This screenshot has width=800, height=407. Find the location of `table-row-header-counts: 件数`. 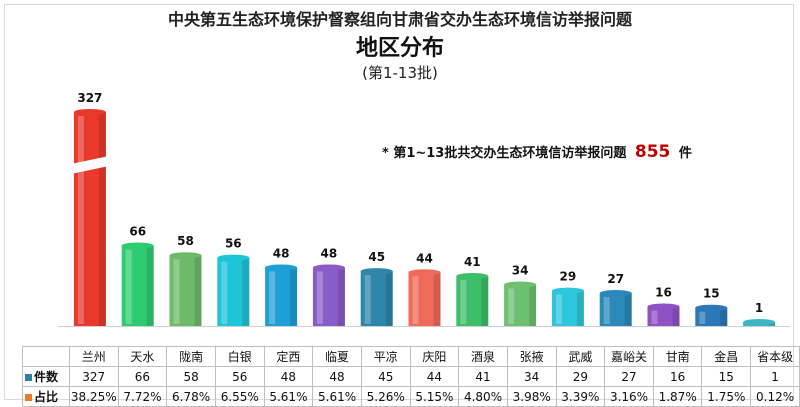

table-row-header-counts: 件数 is located at coordinates (46, 376).